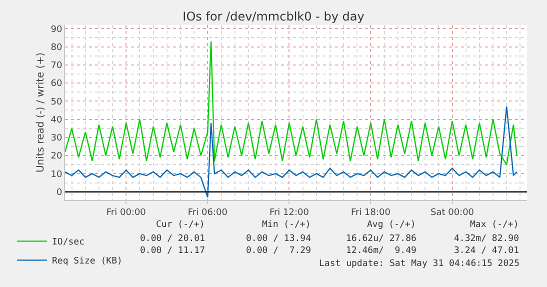  Describe the element at coordinates (56, 102) in the screenshot. I see `y-tick-label: 50` at that location.